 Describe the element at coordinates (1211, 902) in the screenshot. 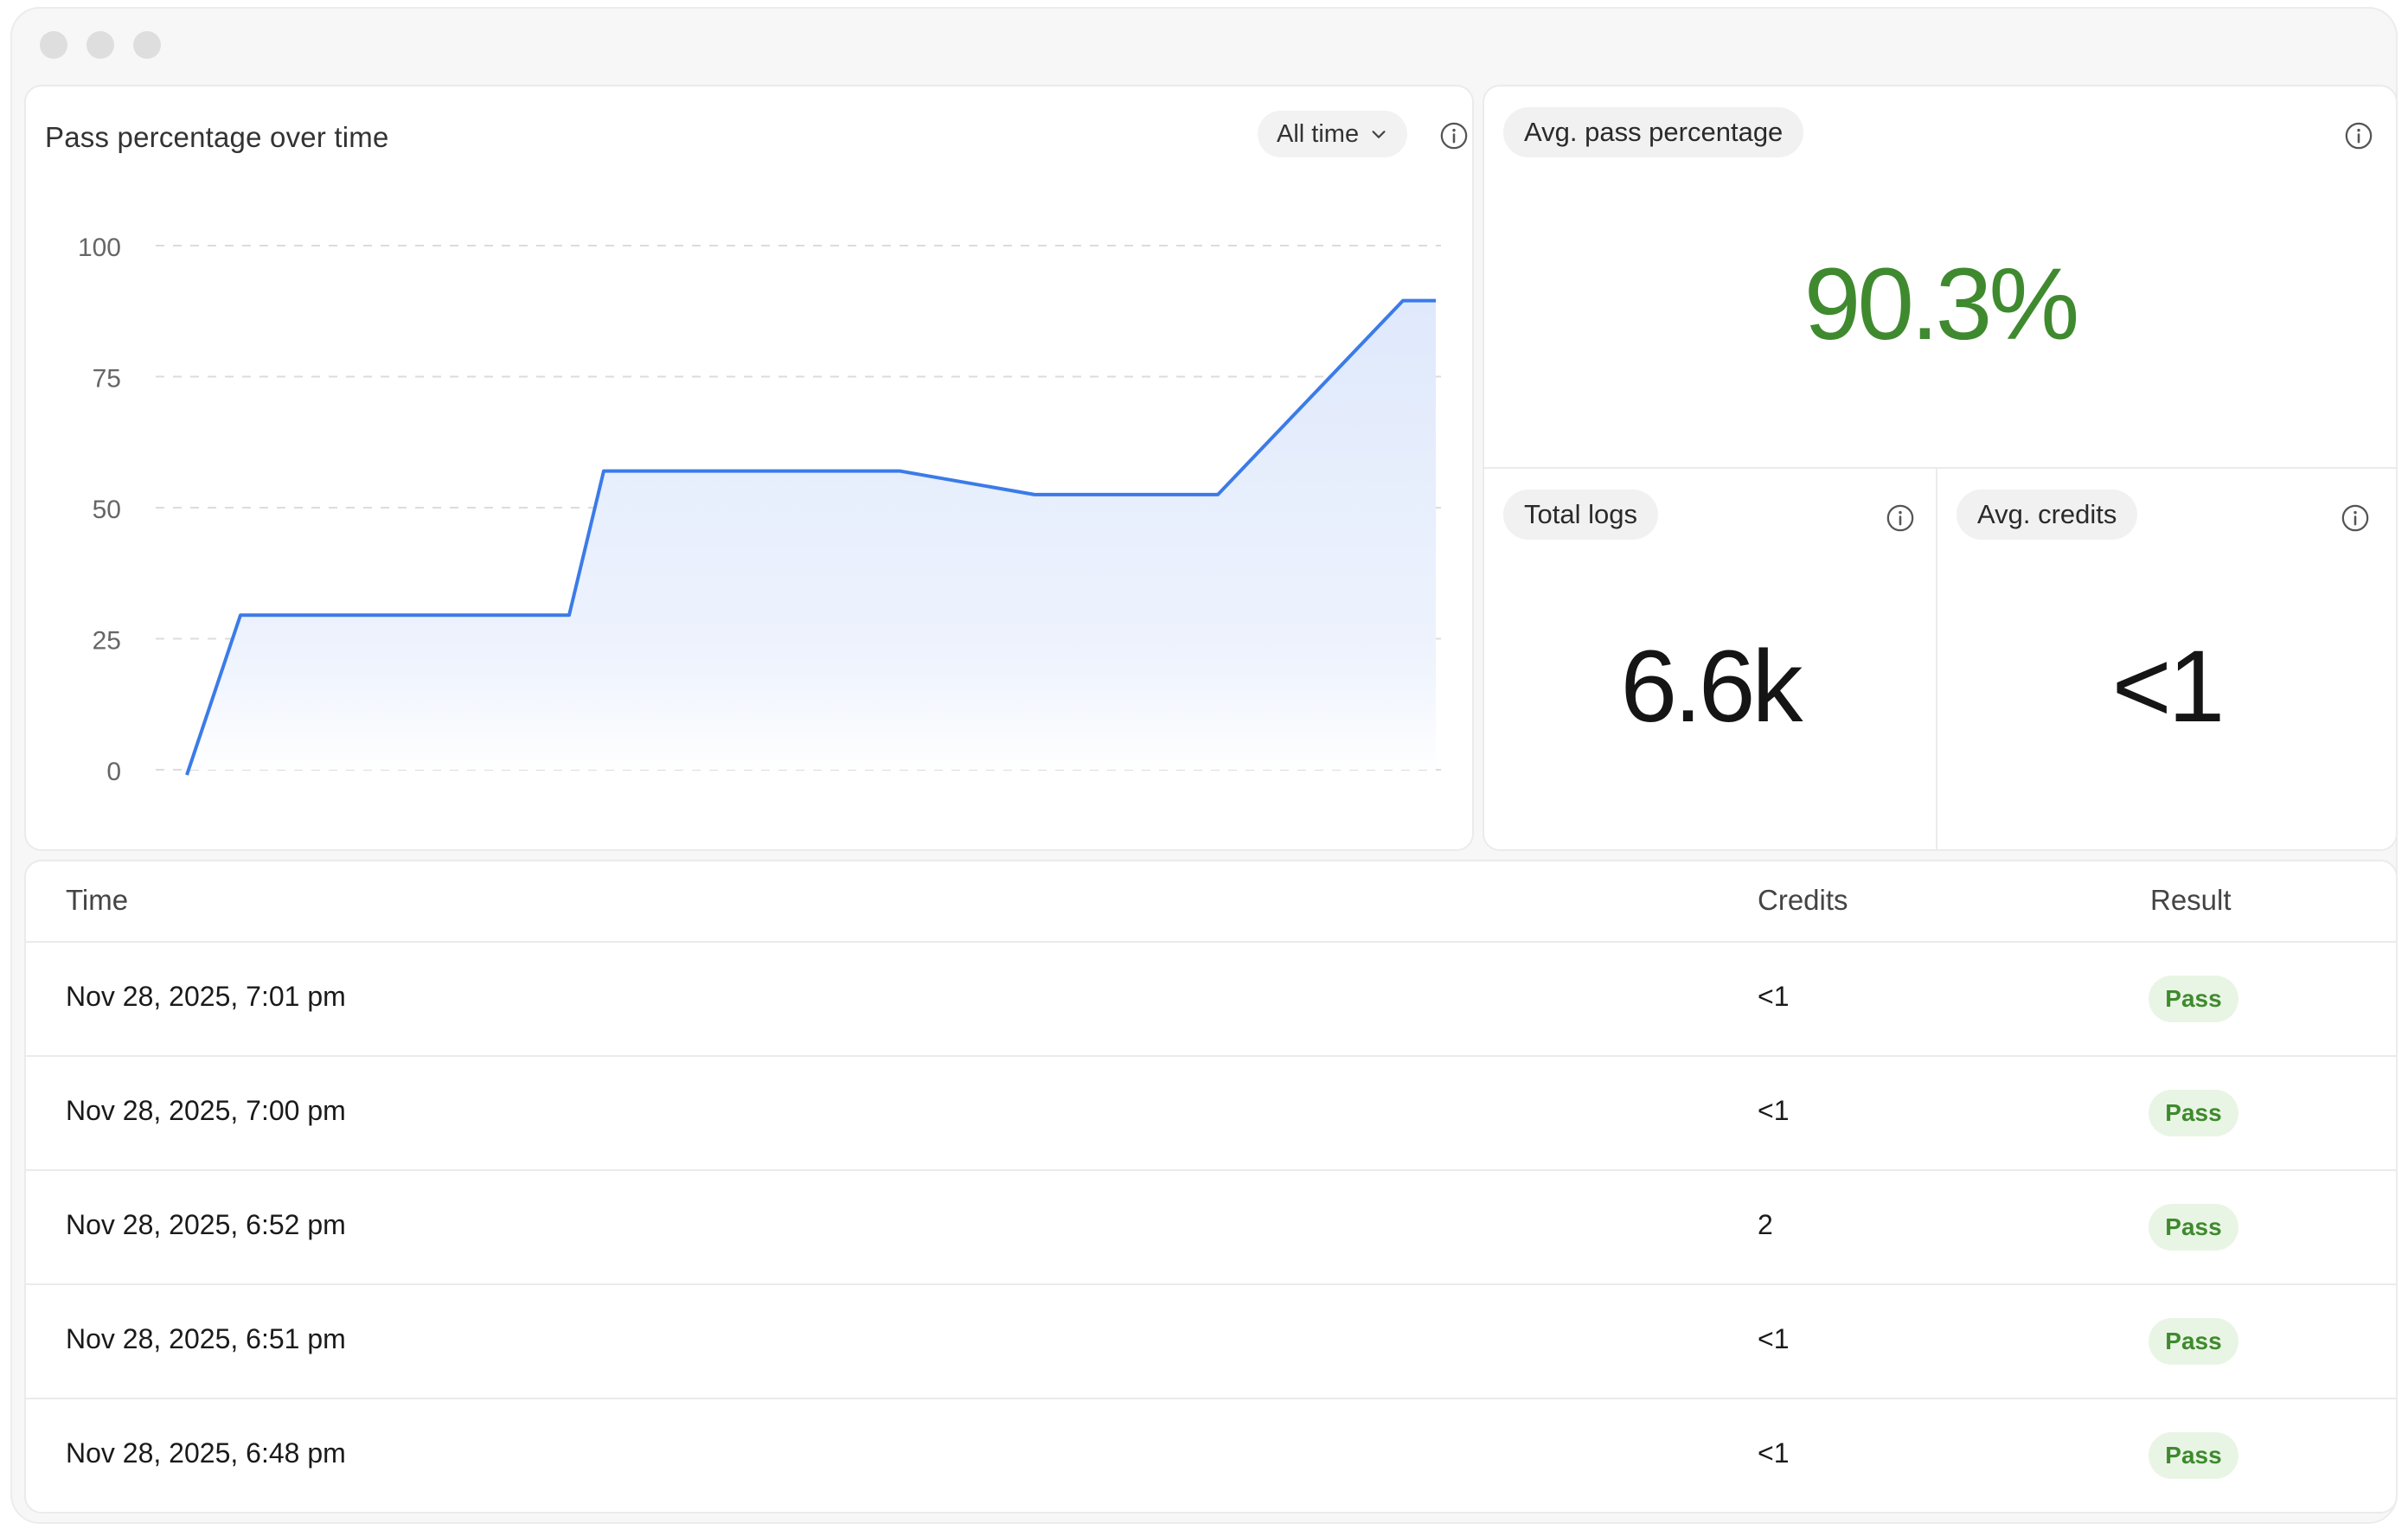

I see `table-header: Time Credits Result` at that location.